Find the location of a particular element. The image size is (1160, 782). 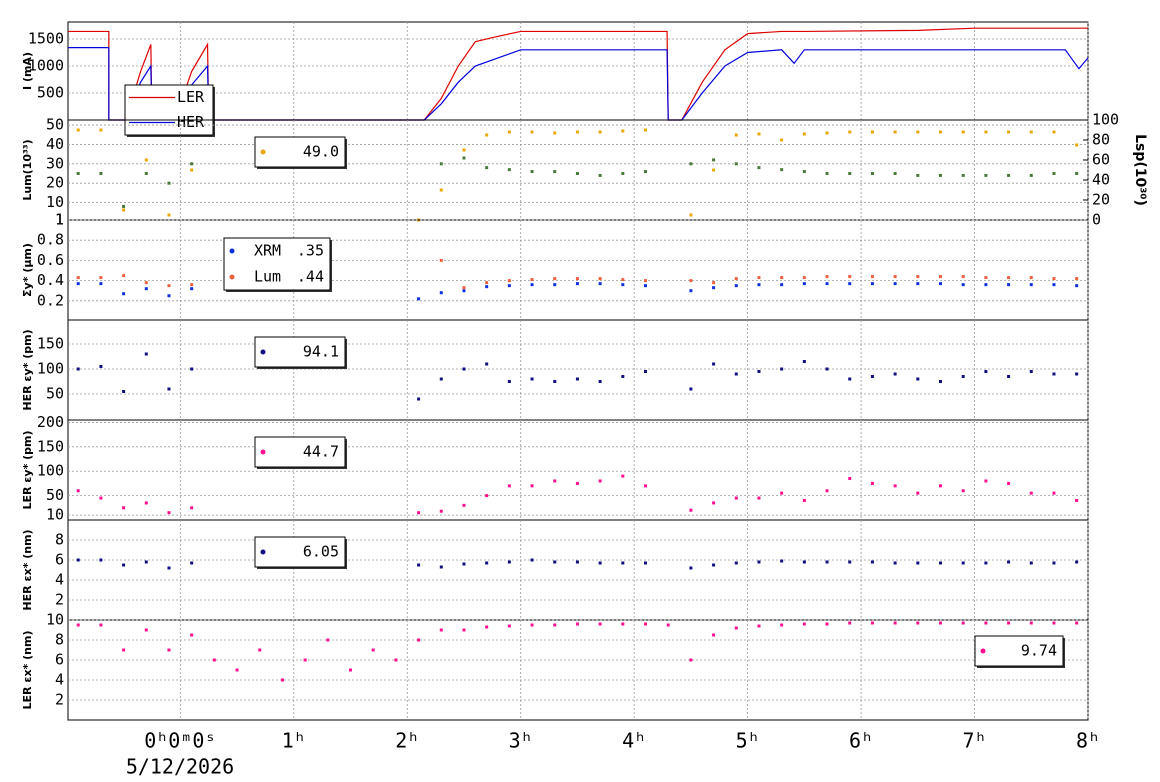

y-tick-label: 1500 is located at coordinates (46, 39).